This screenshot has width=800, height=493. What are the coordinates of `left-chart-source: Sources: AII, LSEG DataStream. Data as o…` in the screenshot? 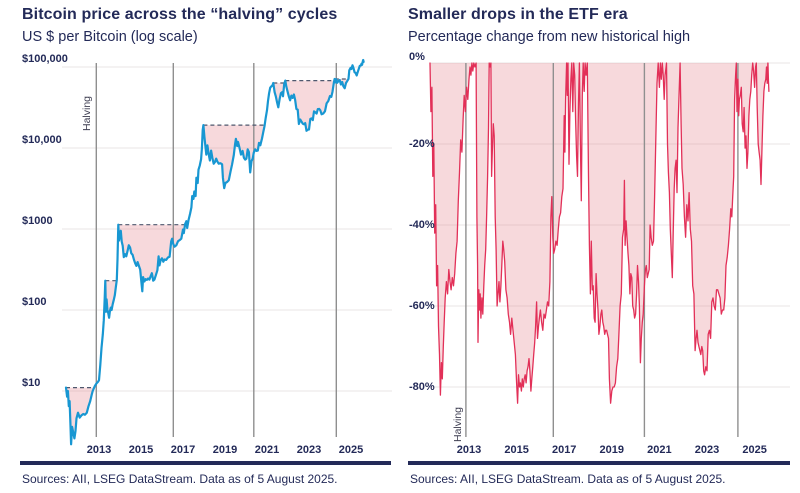 It's located at (180, 479).